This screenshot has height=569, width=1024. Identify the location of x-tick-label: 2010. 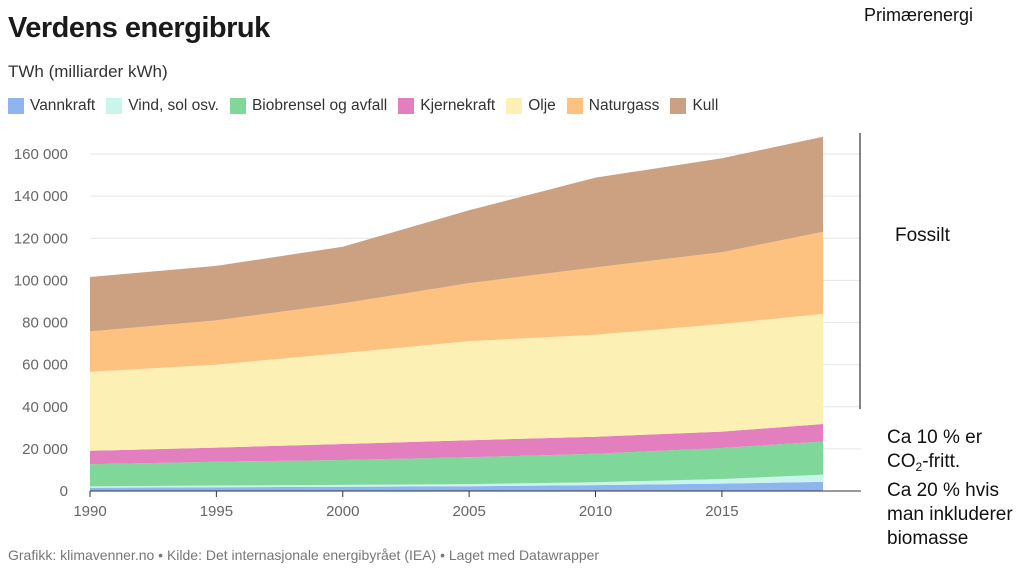
(595, 511).